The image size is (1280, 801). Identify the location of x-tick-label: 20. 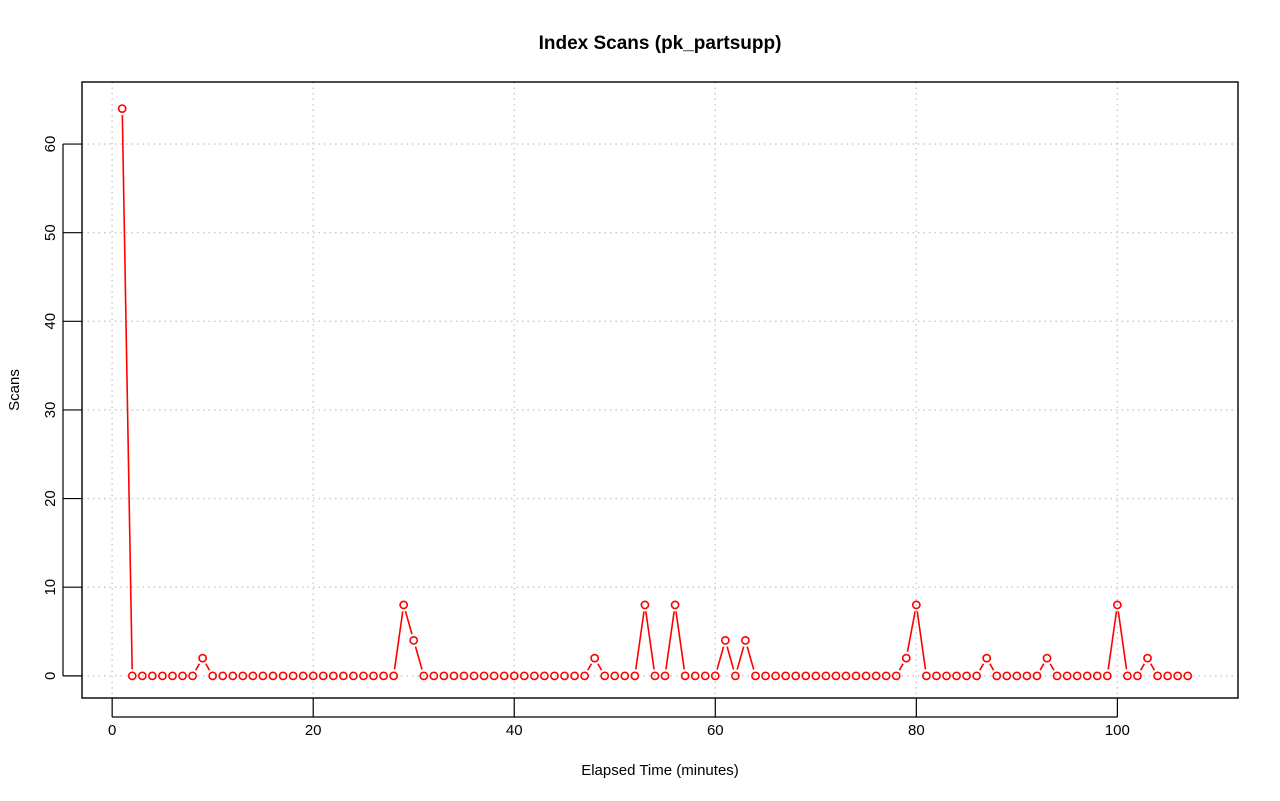
(313, 730).